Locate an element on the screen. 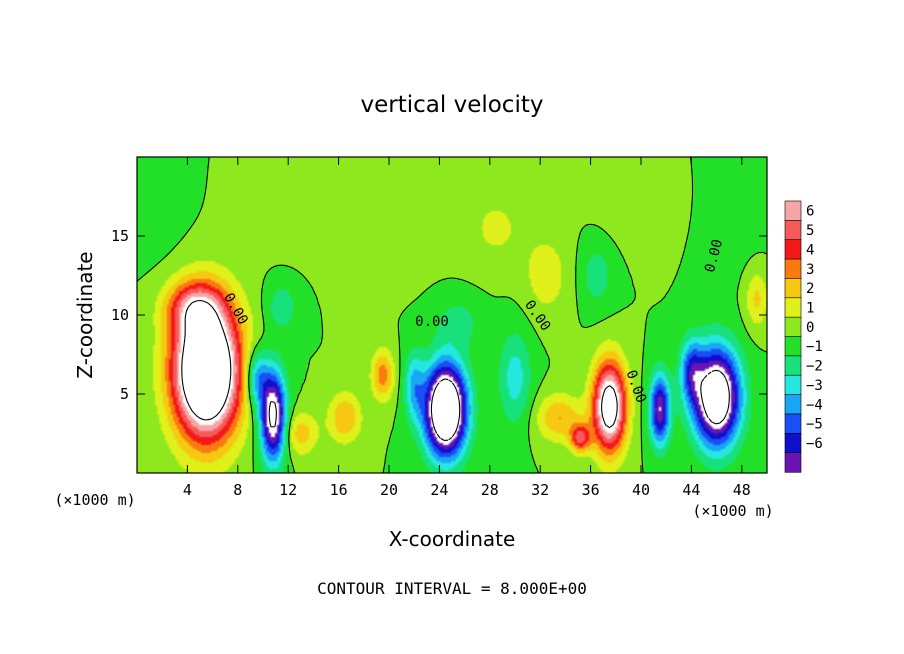 The width and height of the screenshot is (904, 654). colorbar-tick-label: 1 is located at coordinates (810, 309).